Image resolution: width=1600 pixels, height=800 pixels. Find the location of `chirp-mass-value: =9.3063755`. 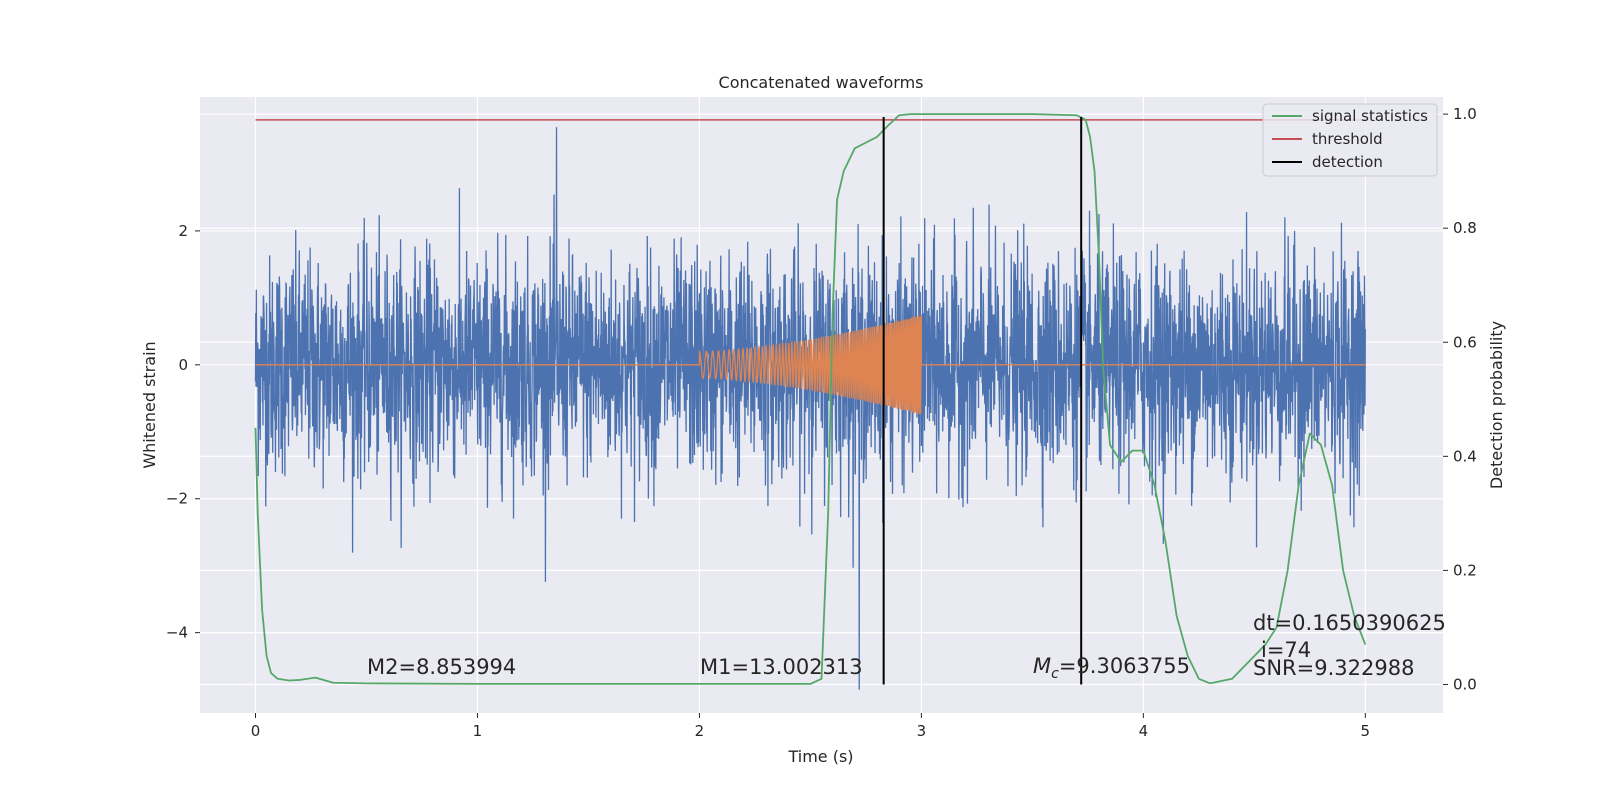

chirp-mass-value: =9.3063755 is located at coordinates (1124, 666).